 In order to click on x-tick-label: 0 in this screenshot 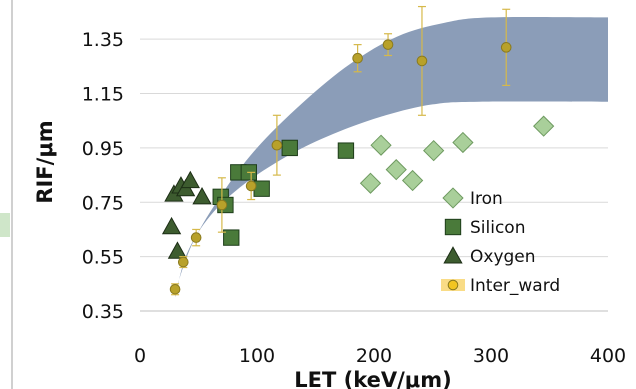, I will do `click(140, 356)`.